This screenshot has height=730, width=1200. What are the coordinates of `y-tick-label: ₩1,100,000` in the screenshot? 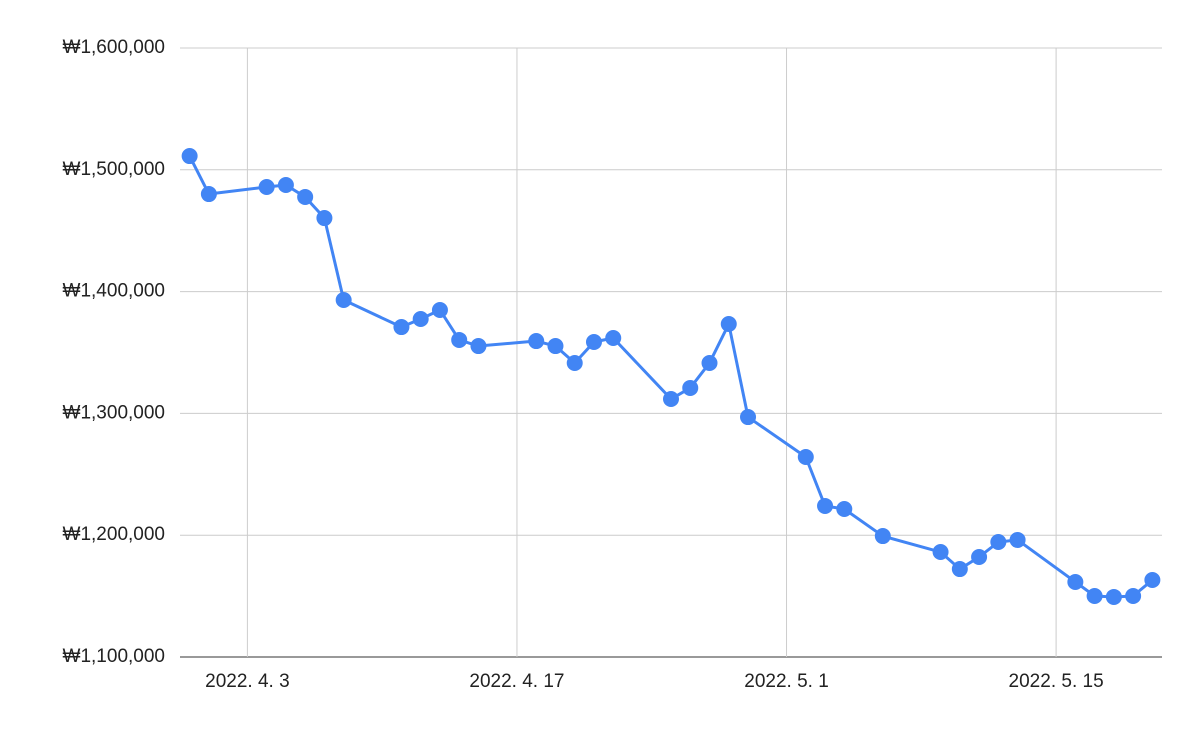 It's located at (114, 656).